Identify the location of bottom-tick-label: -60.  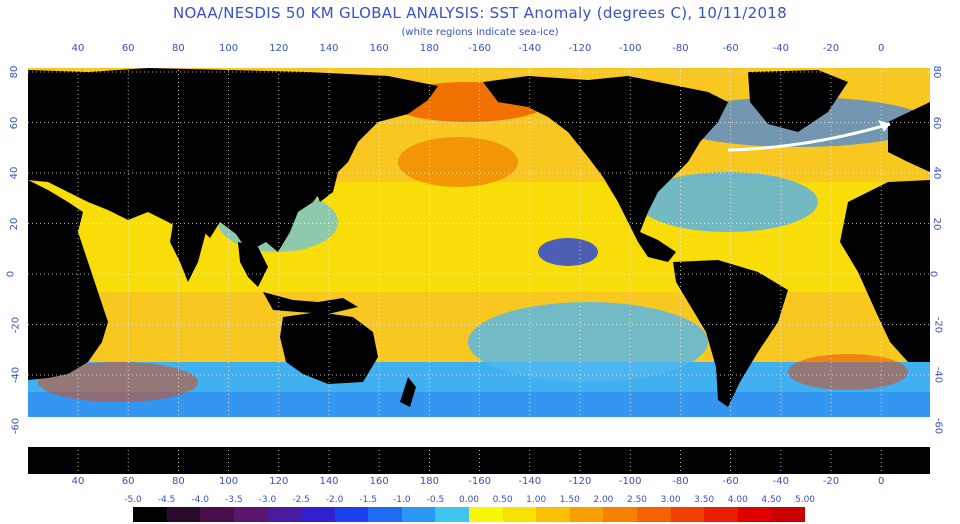
(730, 481).